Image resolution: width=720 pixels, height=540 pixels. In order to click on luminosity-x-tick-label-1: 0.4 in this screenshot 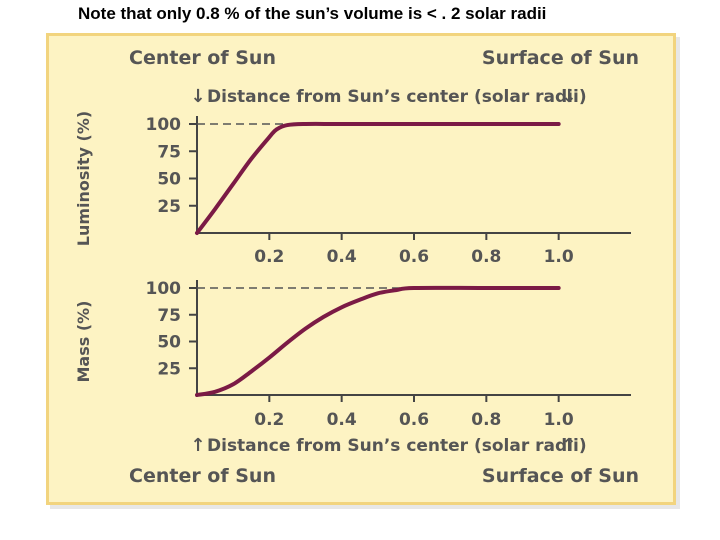, I will do `click(342, 257)`.